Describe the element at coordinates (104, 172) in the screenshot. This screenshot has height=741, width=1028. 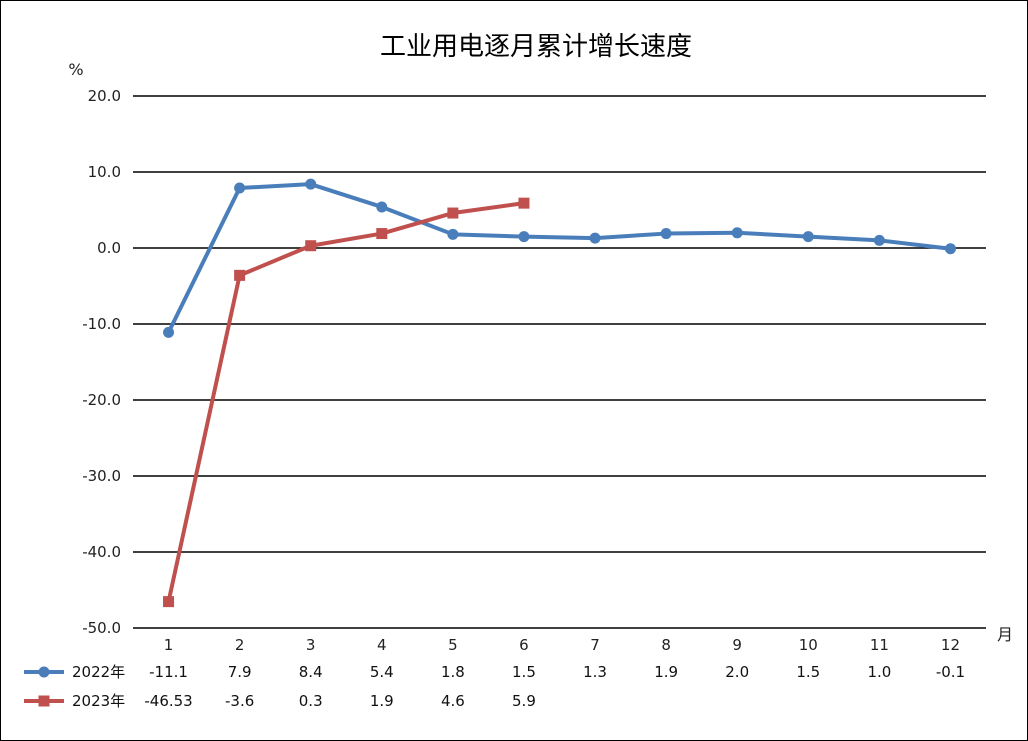
I see `y-tick-label: 10.0` at that location.